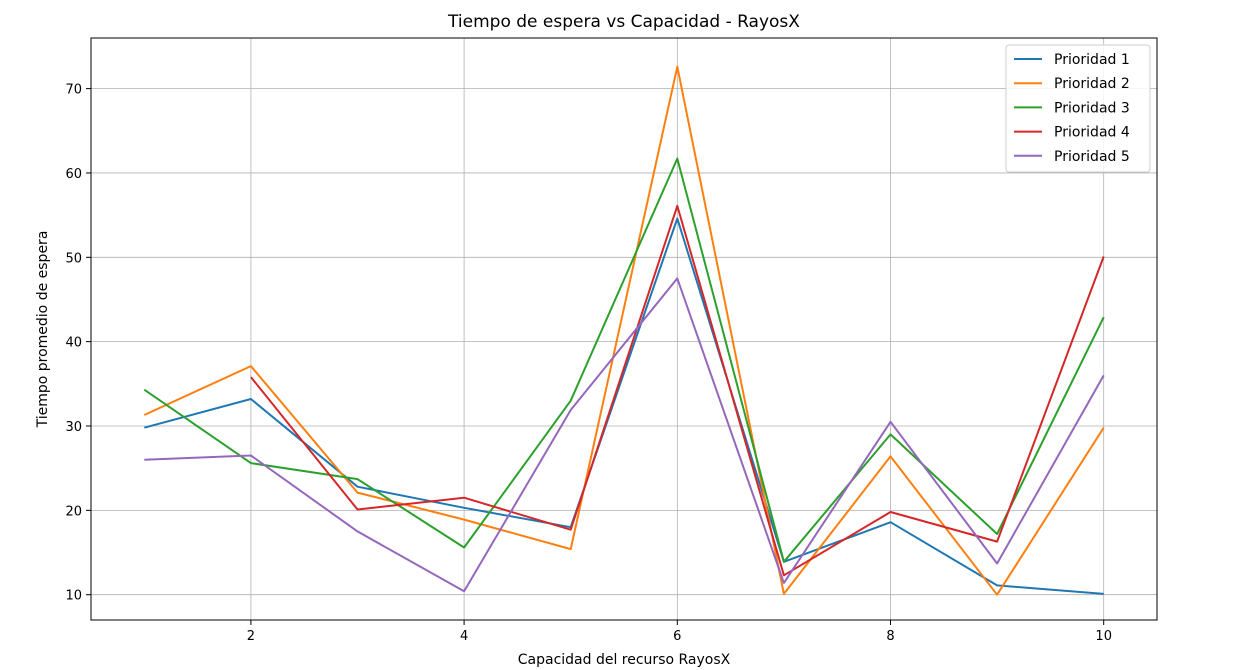  I want to click on legend-label-2: Prioridad 2, so click(1092, 84).